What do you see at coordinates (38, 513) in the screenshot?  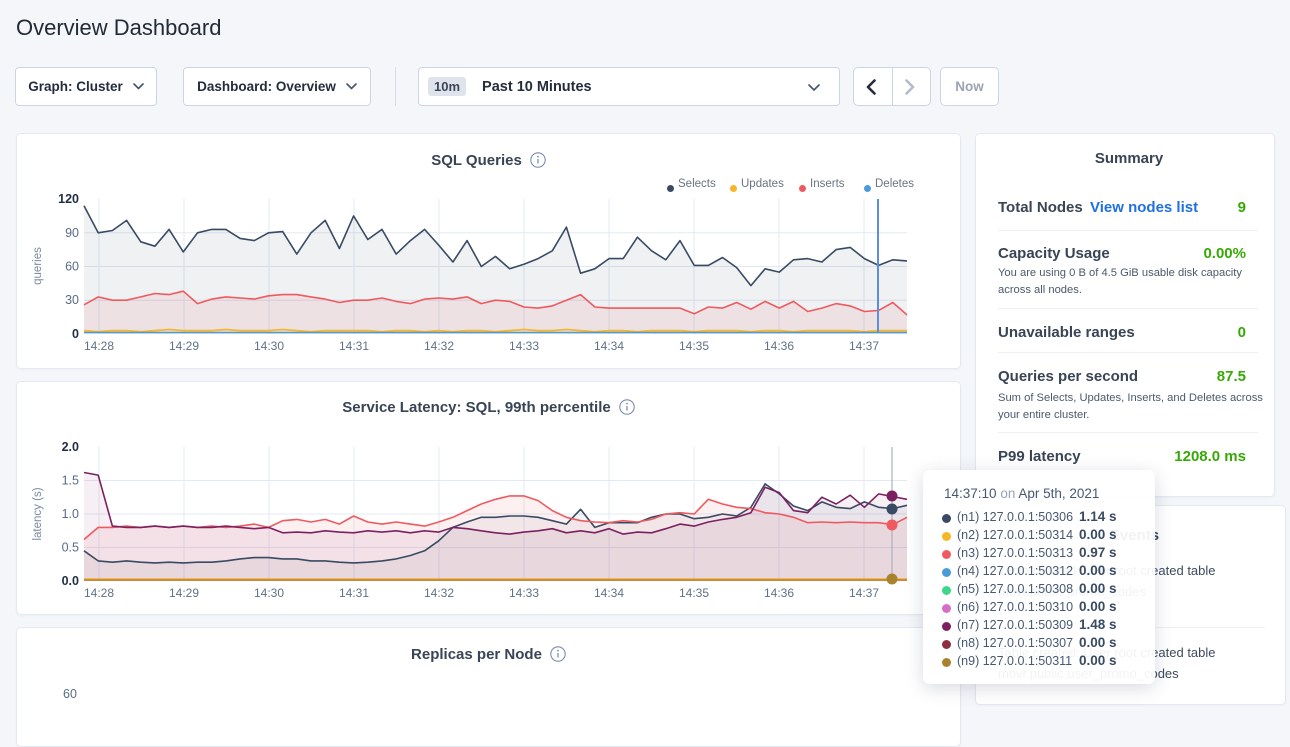 I see `svg-text: latency (s)` at bounding box center [38, 513].